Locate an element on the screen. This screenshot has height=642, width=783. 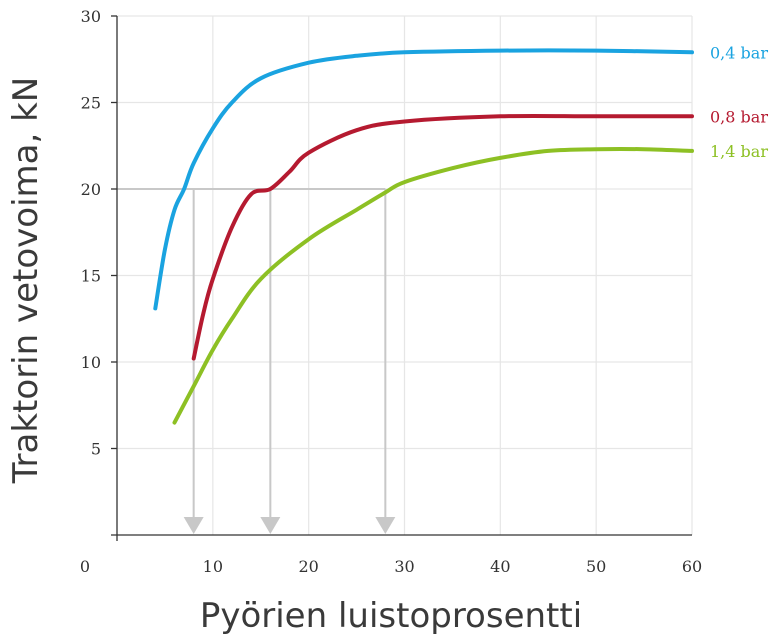
y-axis-title: Traktorin vetovoima, kN is located at coordinates (26, 280).